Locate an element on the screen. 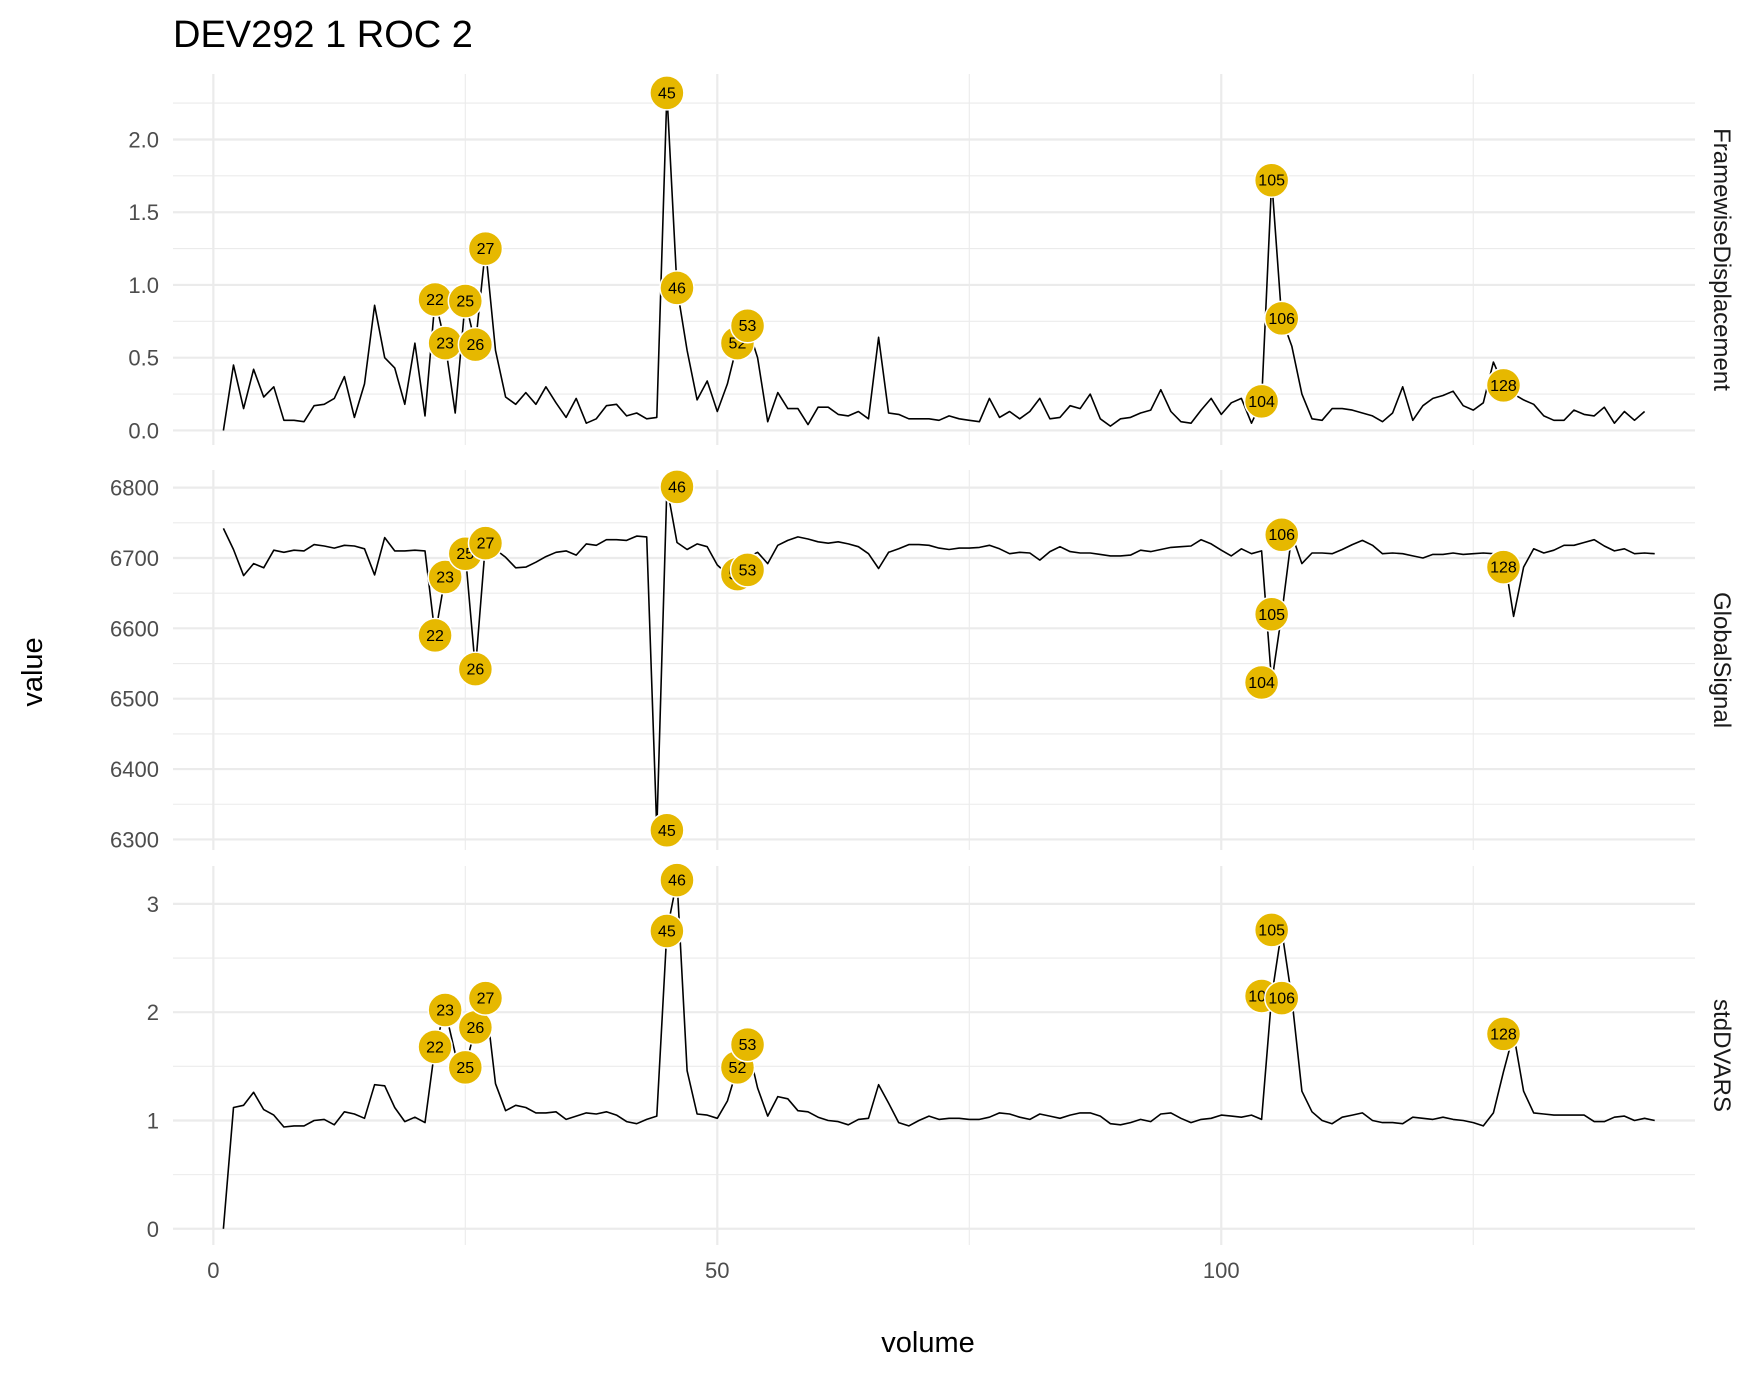 This screenshot has height=1375, width=1750. y-tick-label: 6500 is located at coordinates (134, 699).